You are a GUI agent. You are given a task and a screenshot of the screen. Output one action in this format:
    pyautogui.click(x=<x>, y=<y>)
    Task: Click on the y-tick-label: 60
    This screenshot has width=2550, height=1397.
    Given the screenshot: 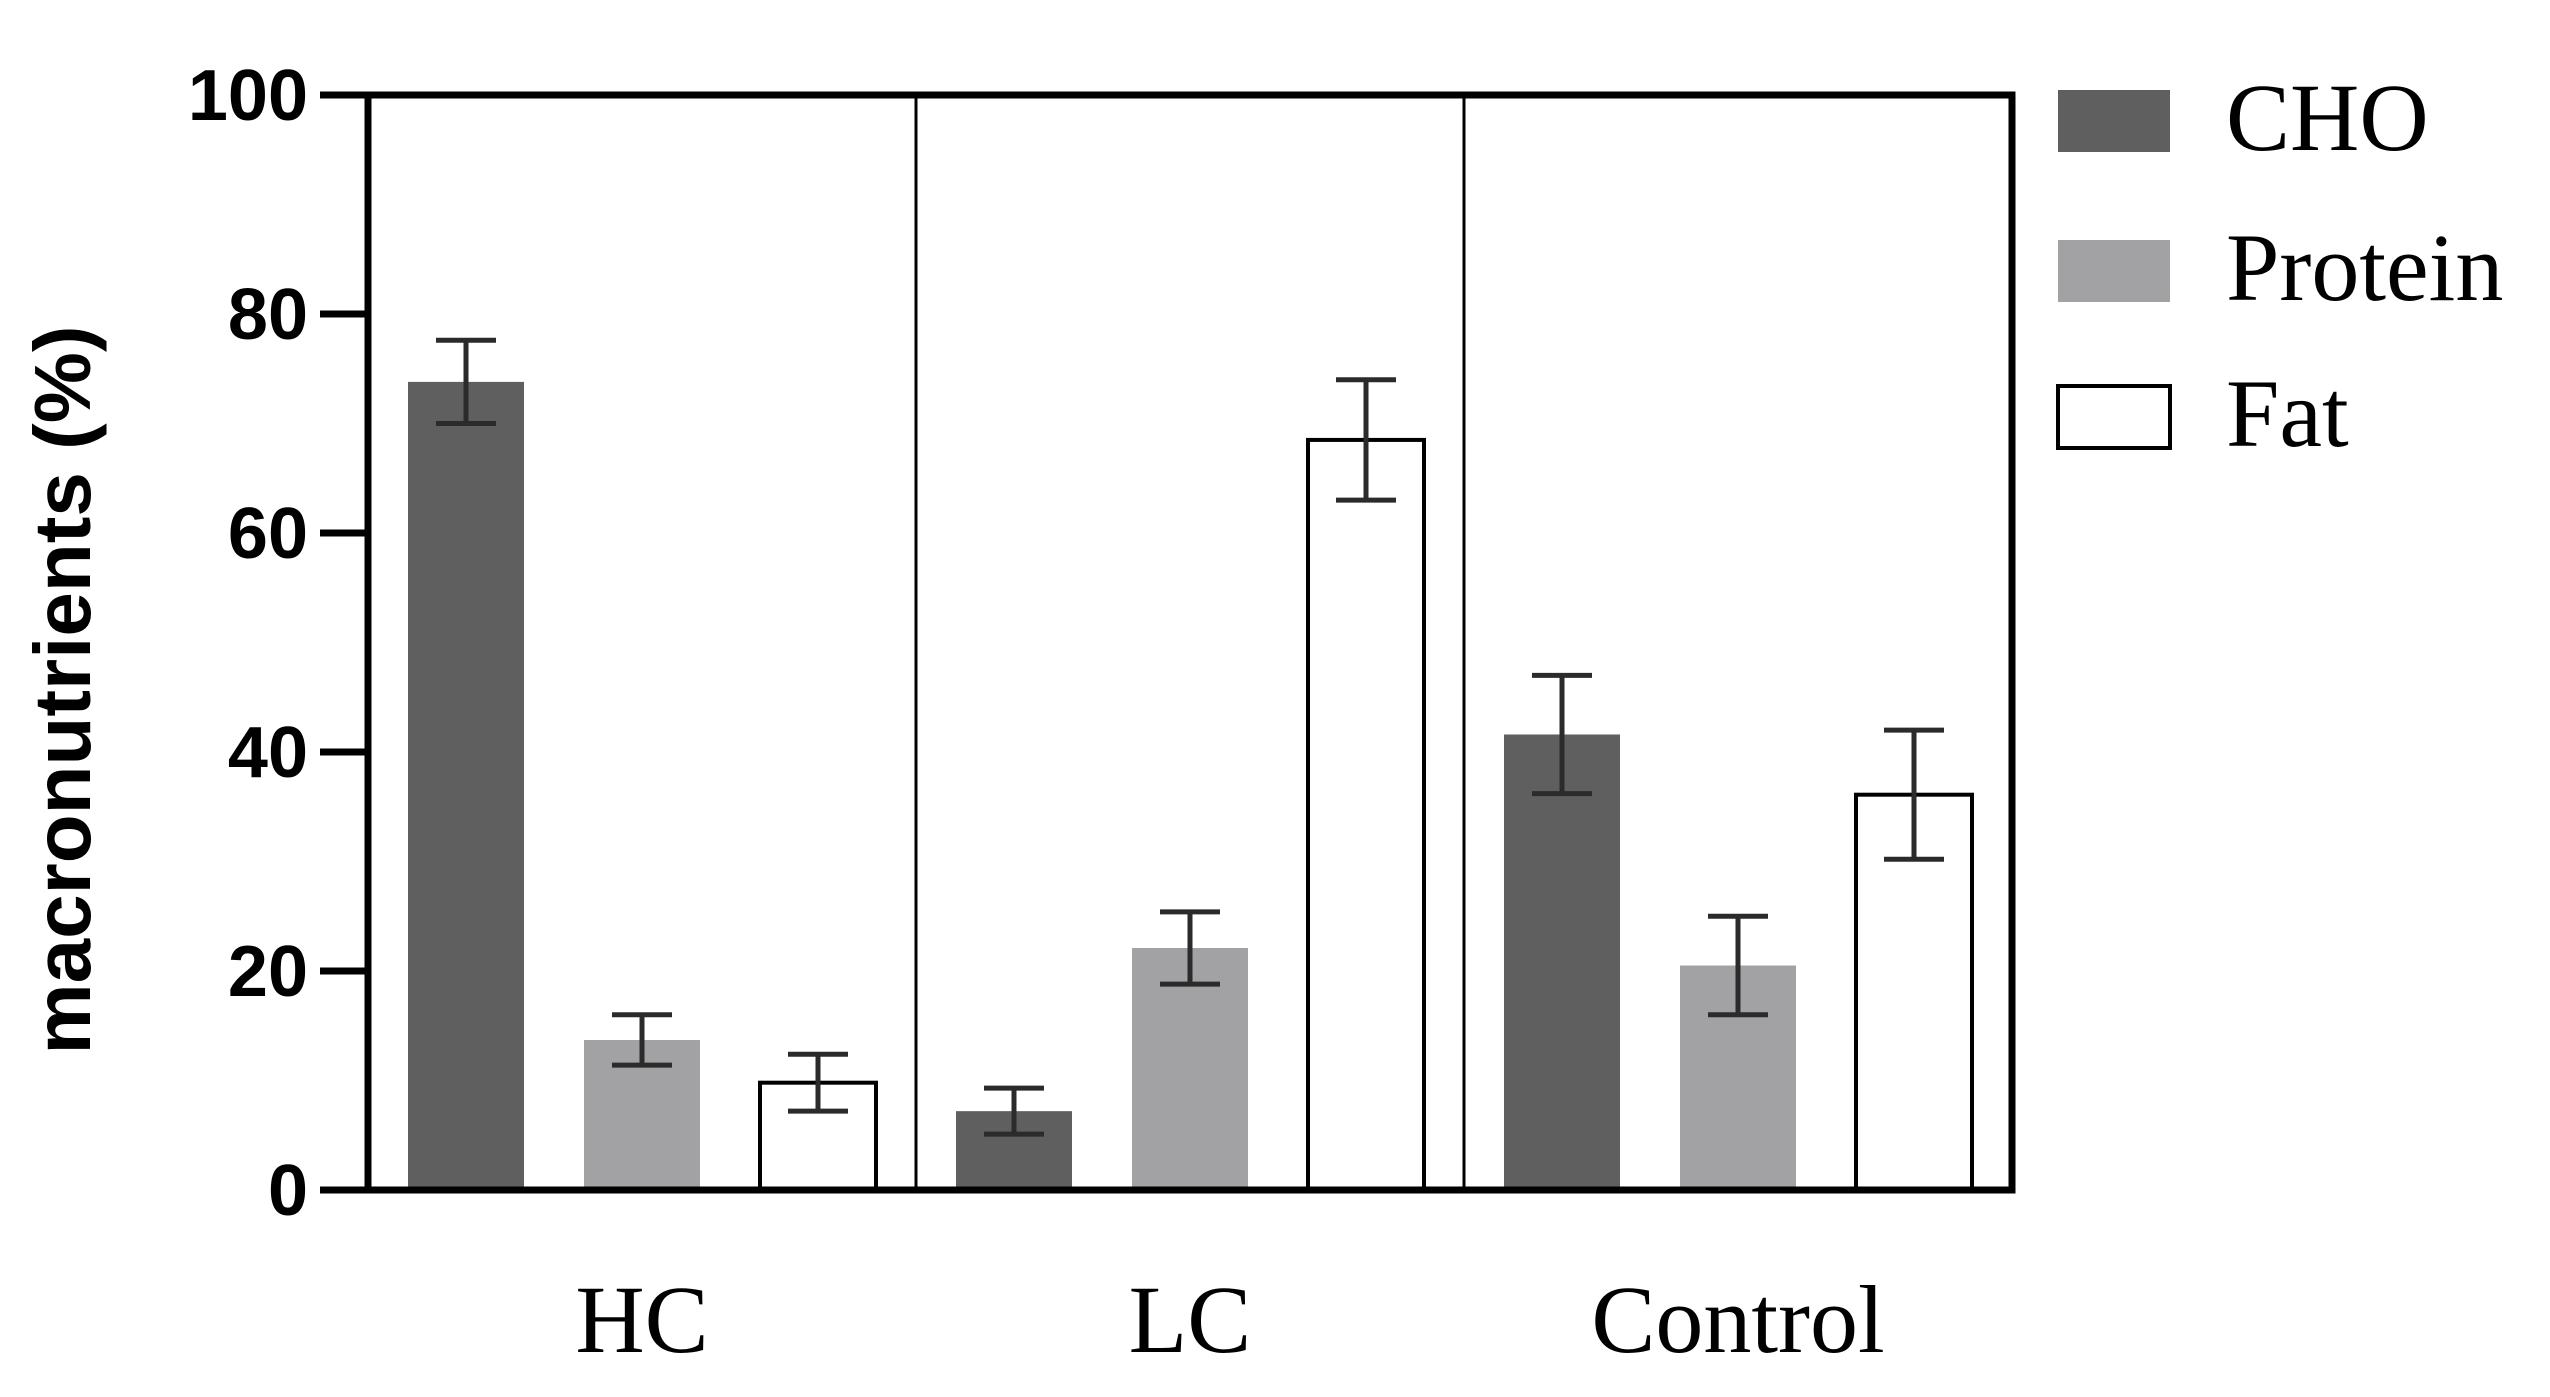 What is the action you would take?
    pyautogui.click(x=268, y=534)
    